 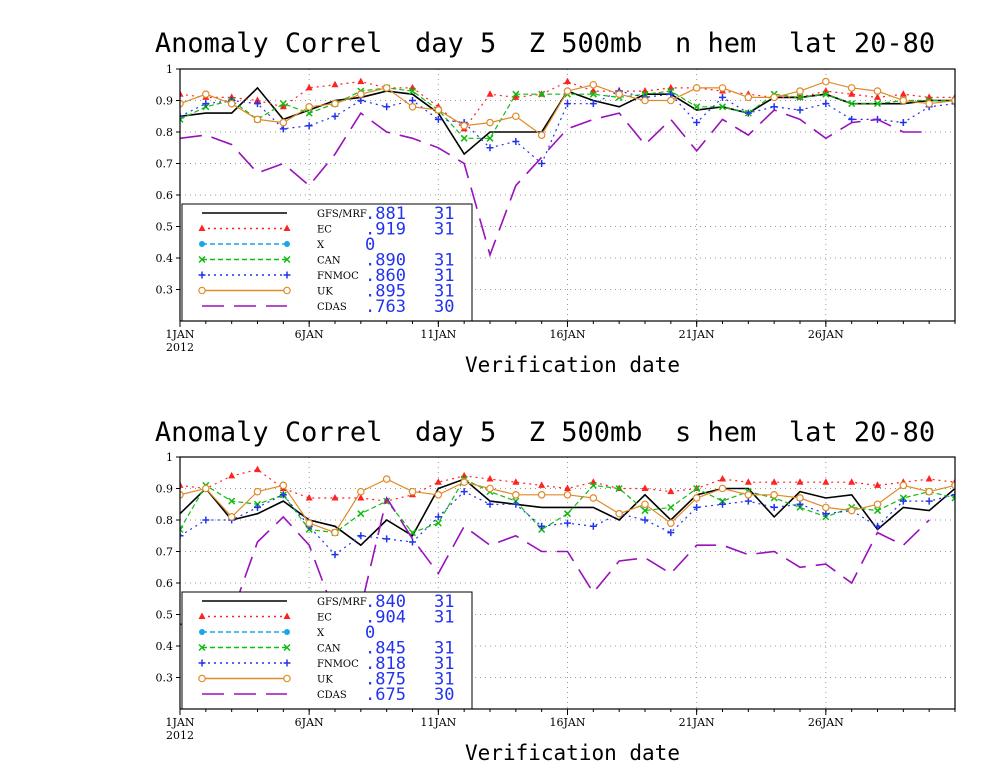 I want to click on y-tick-label: 0.6, so click(x=165, y=583).